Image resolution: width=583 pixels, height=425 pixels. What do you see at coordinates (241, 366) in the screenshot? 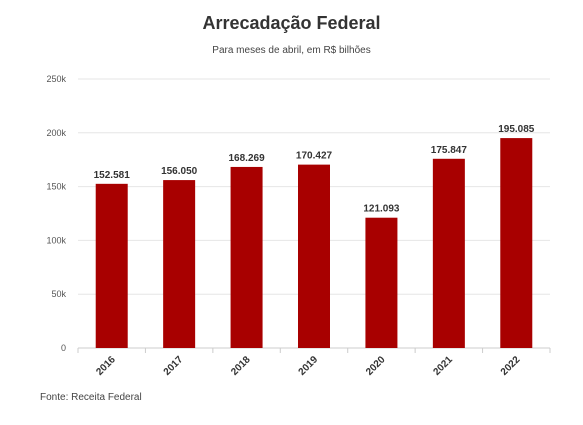
I see `x-tick-label: 2018` at bounding box center [241, 366].